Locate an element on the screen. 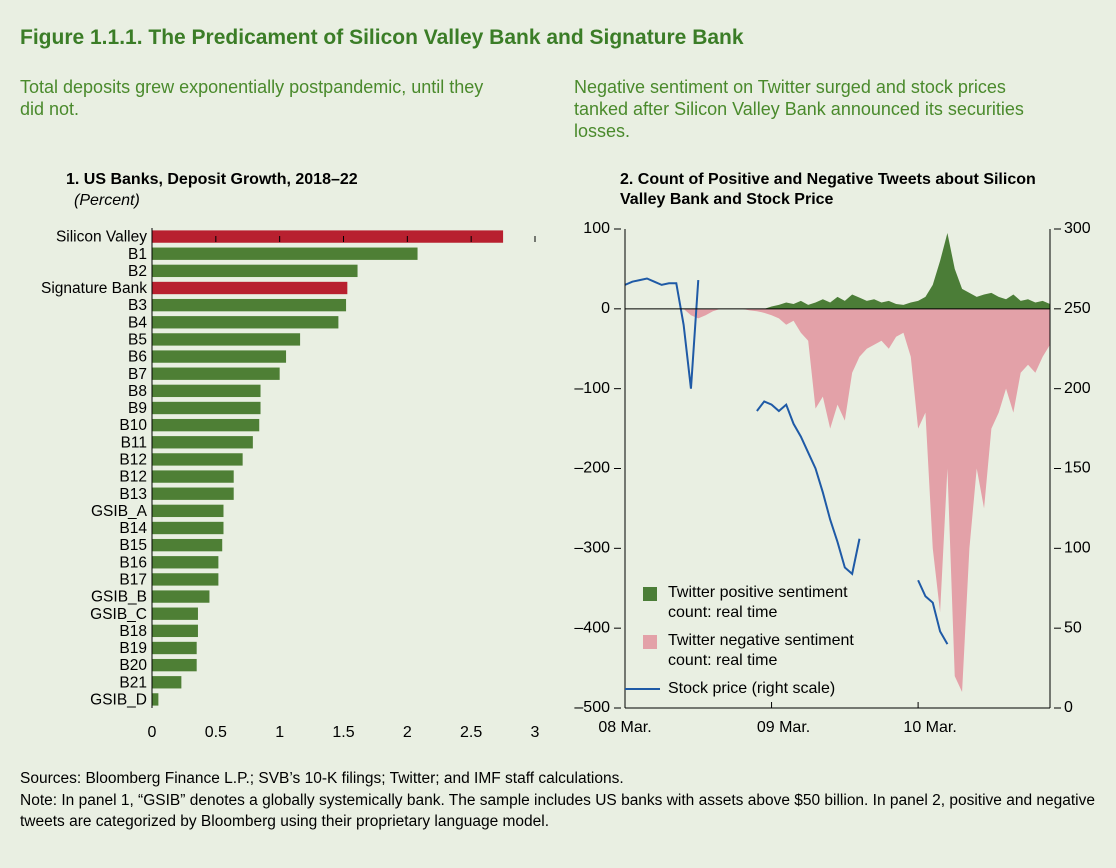 The width and height of the screenshot is (1116, 868). y-tick-label: B4 is located at coordinates (137, 322).